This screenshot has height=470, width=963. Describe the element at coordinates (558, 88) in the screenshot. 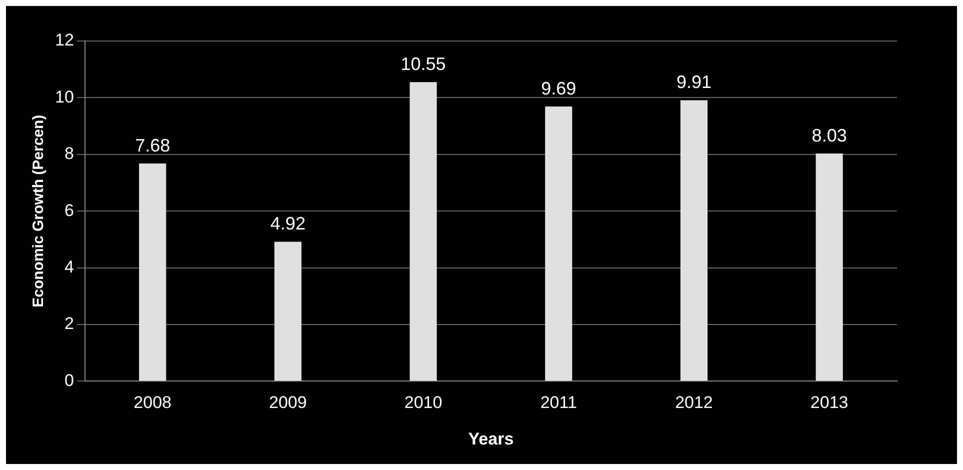

I see `data-label: 9.69` at that location.